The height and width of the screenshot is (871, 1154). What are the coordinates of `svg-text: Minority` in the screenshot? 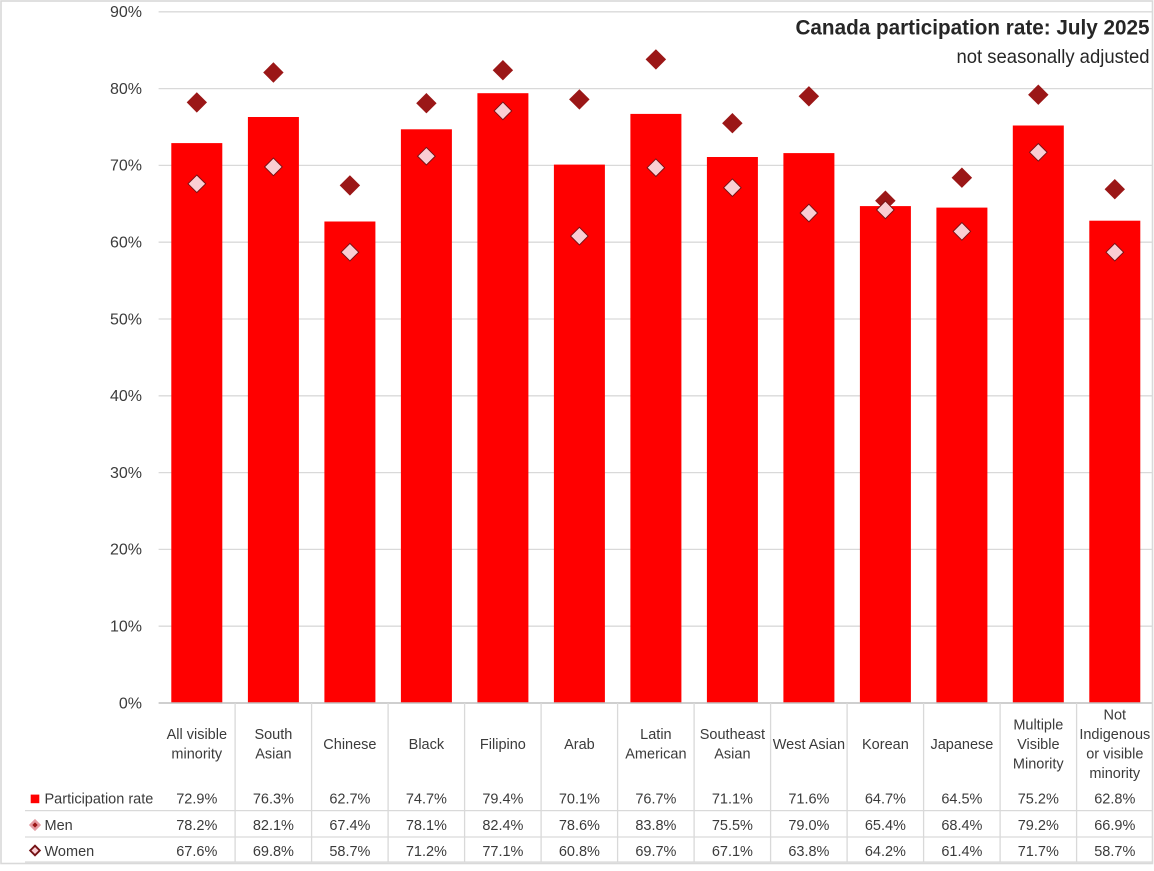 It's located at (1039, 764).